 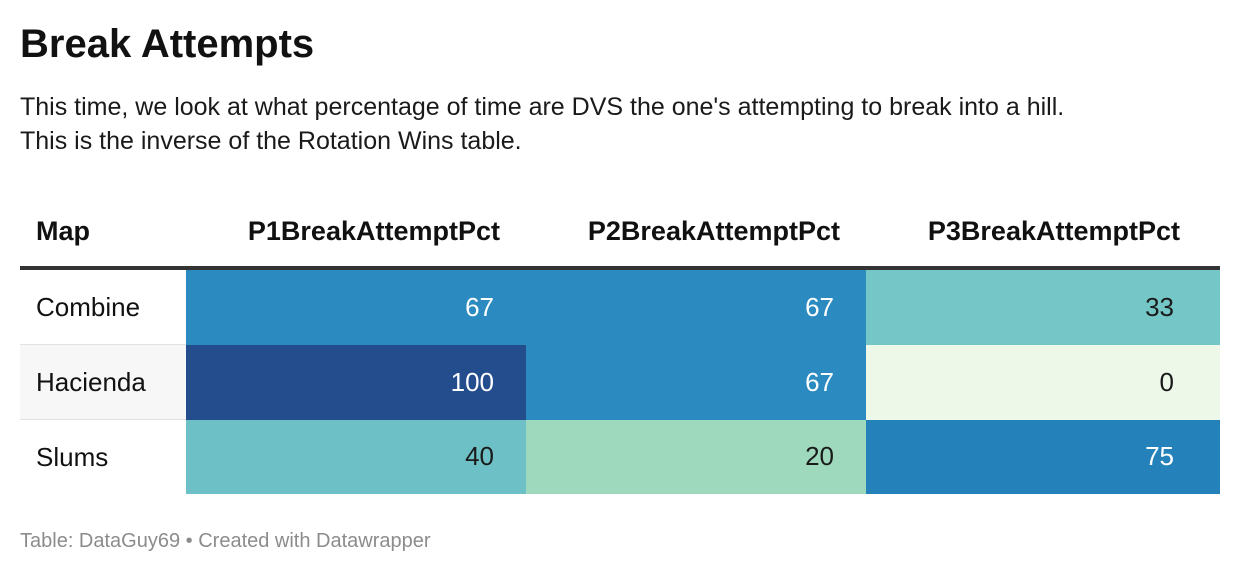 I want to click on table-row: Combine 67 67 33, so click(x=620, y=306).